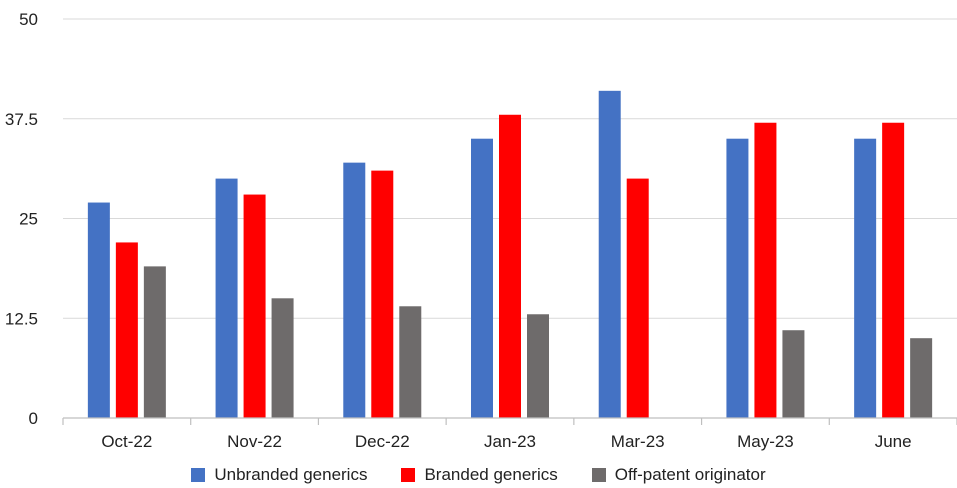  I want to click on bar-unbranded-generics-june, so click(865, 278).